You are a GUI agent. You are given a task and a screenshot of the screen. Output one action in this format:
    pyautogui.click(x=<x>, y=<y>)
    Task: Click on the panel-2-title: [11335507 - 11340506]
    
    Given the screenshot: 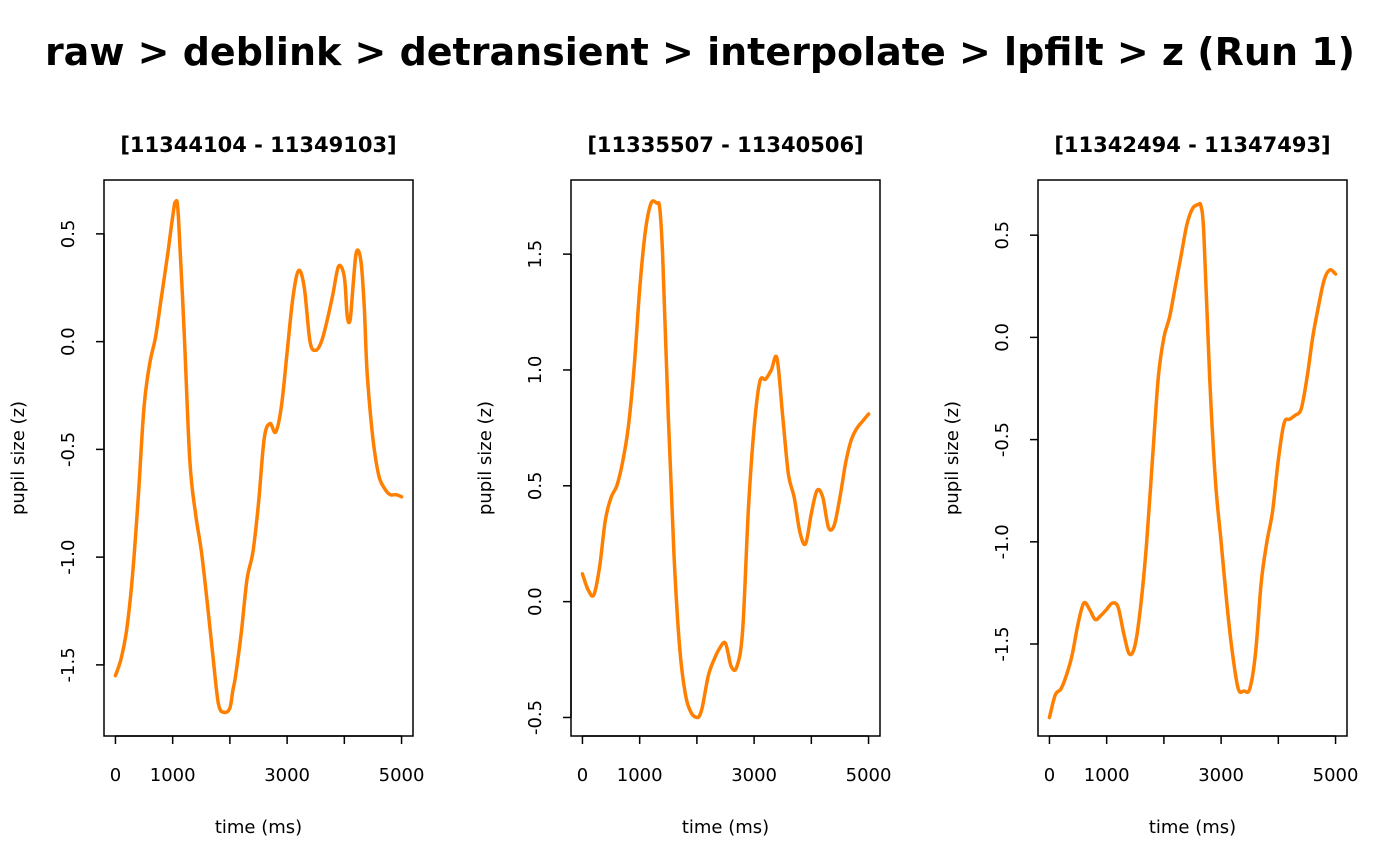 What is the action you would take?
    pyautogui.click(x=725, y=145)
    